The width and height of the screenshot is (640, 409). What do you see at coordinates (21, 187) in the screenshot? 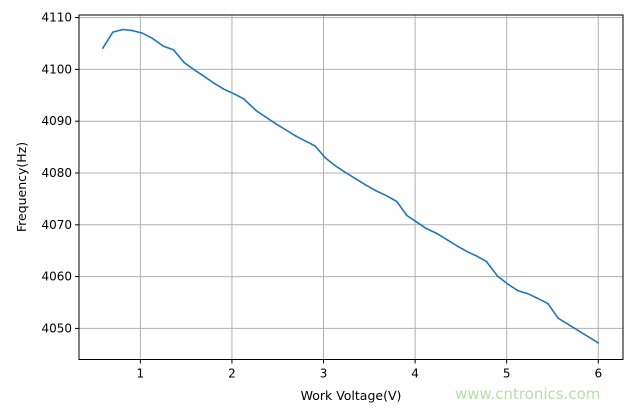
I see `y-axis-label: Frequency(Hz)` at bounding box center [21, 187].